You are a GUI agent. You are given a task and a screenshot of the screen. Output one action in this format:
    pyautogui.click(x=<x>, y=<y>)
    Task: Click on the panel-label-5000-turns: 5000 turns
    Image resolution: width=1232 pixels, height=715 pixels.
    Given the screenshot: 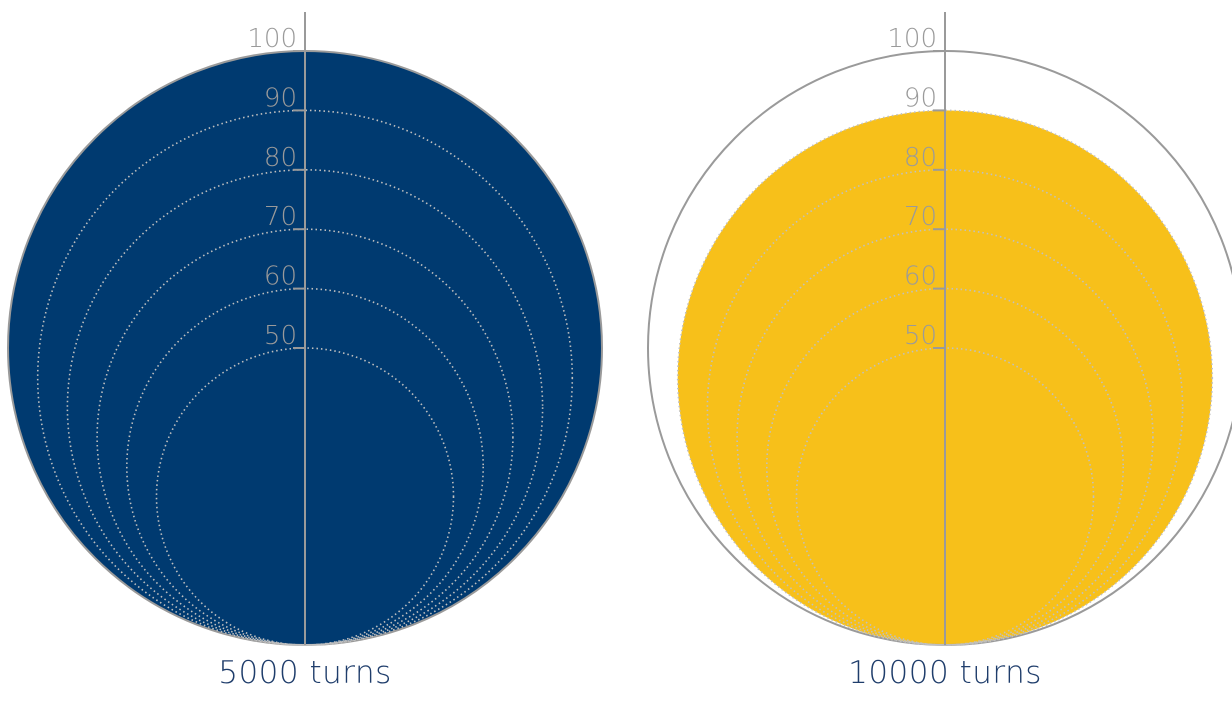 What is the action you would take?
    pyautogui.click(x=305, y=673)
    